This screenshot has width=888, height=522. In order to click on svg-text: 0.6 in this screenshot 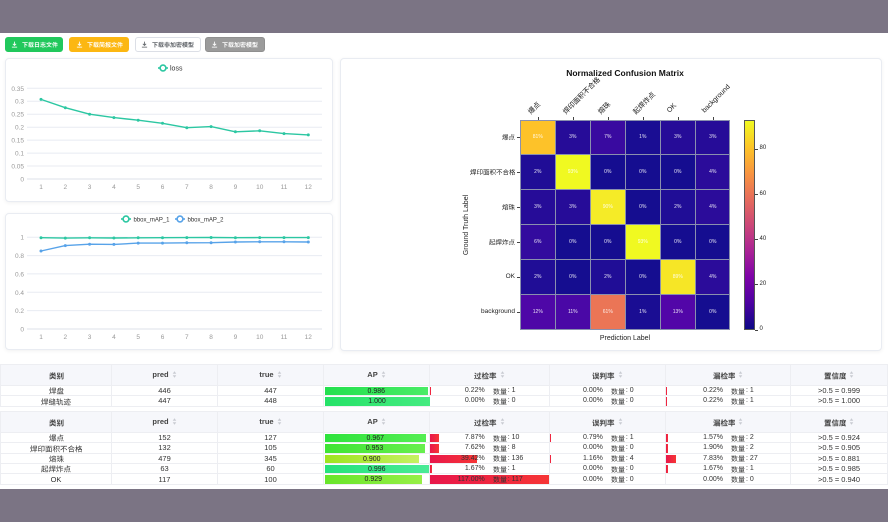, I will do `click(19, 274)`.